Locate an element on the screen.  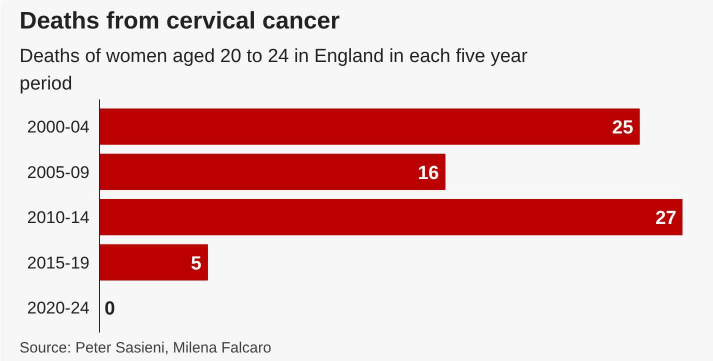
chart-title: Deaths from cervical cancer is located at coordinates (180, 21).